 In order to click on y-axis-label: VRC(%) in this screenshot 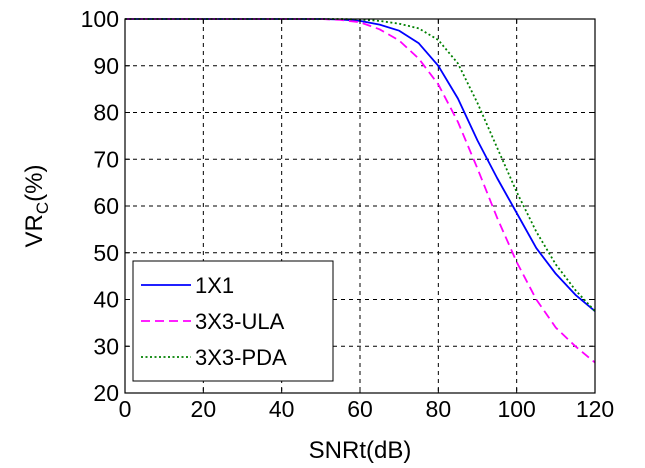, I will do `click(36, 206)`.